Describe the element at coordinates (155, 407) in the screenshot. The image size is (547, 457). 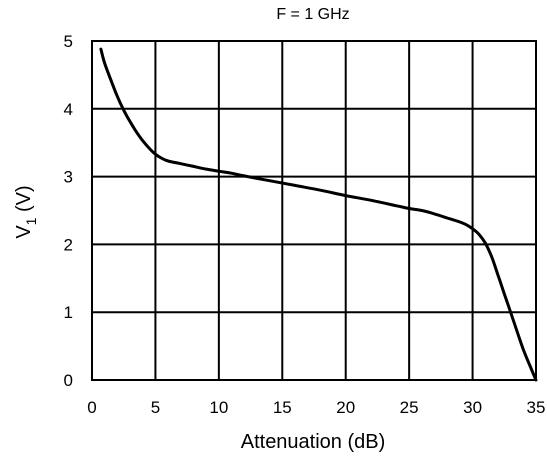
I see `x-tick-label: 5` at that location.